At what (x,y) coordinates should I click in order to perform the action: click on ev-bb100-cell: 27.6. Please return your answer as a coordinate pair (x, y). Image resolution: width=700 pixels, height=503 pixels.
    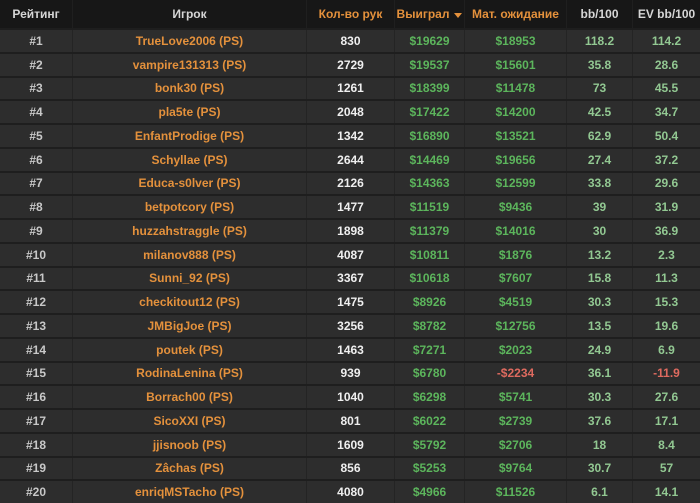
    Looking at the image, I should click on (666, 397).